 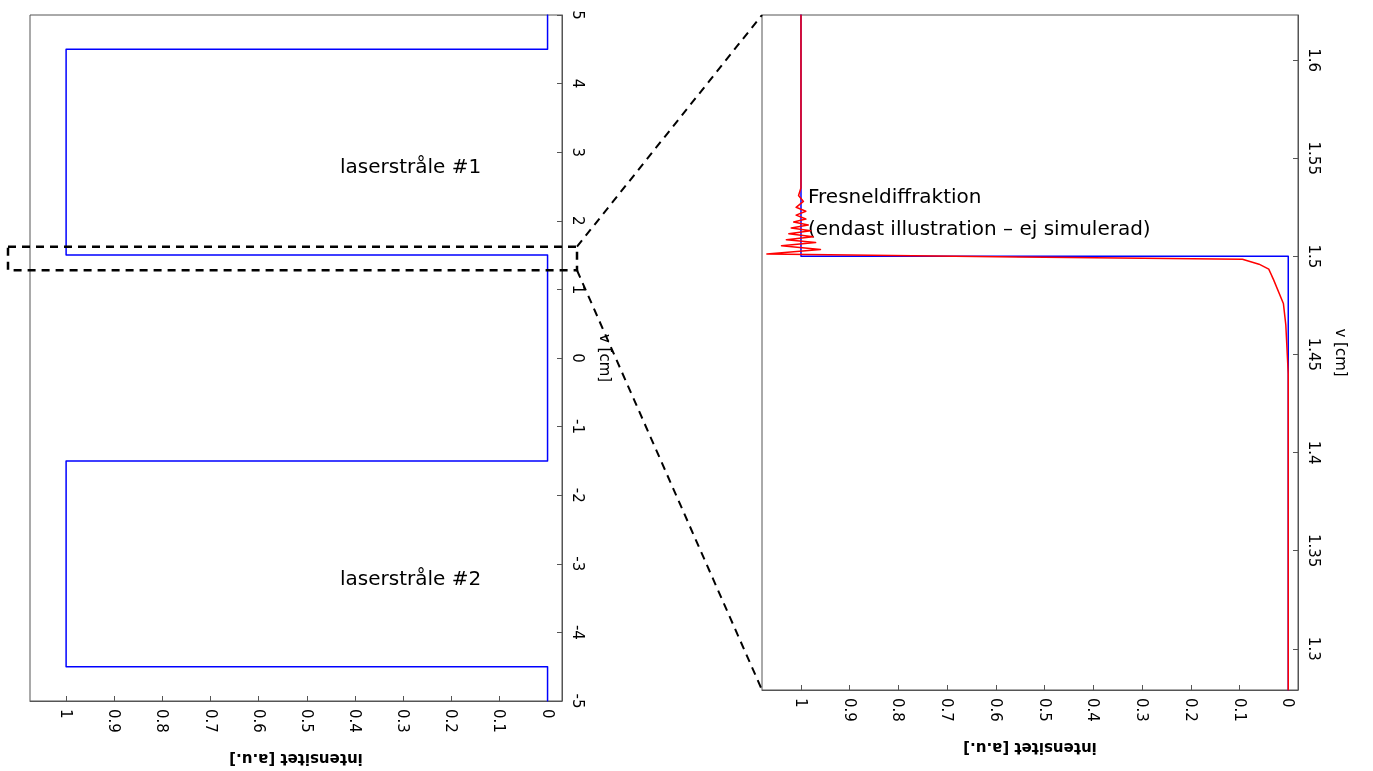 I want to click on y-tick-label: 1.6, so click(x=1313, y=60).